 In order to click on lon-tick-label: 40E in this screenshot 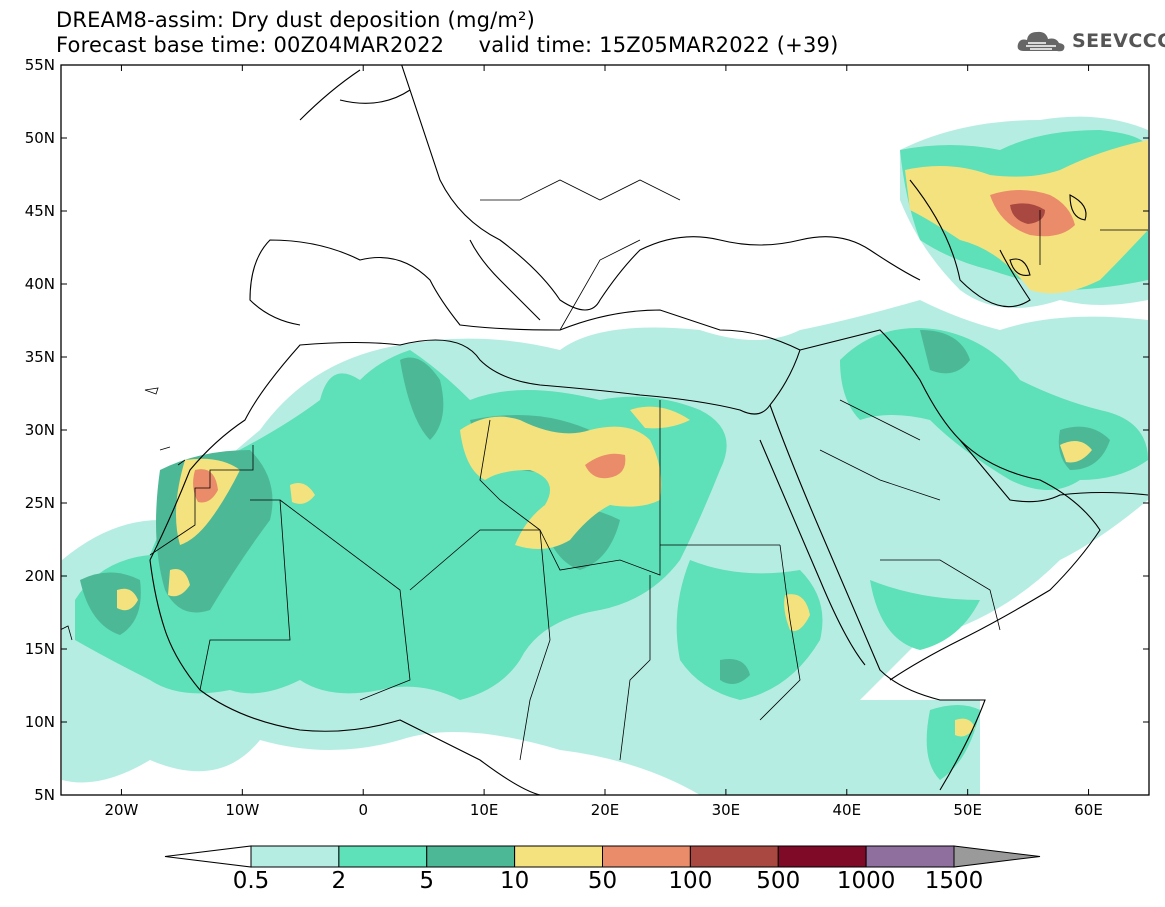, I will do `click(846, 810)`.